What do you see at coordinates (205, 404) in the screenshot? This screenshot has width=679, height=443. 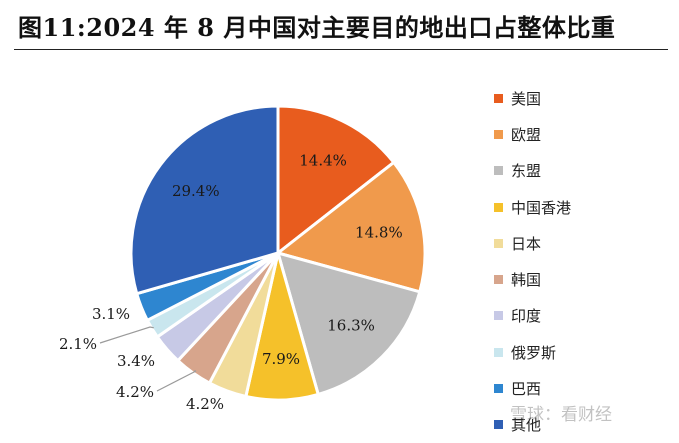 I see `slice-label-5: 4.2%` at bounding box center [205, 404].